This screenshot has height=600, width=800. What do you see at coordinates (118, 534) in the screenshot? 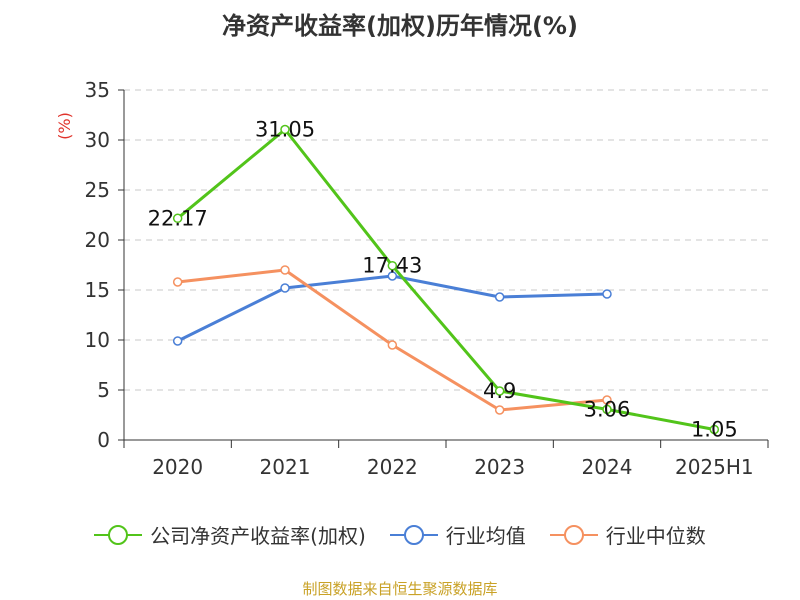
I see `legend-marker-company` at bounding box center [118, 534].